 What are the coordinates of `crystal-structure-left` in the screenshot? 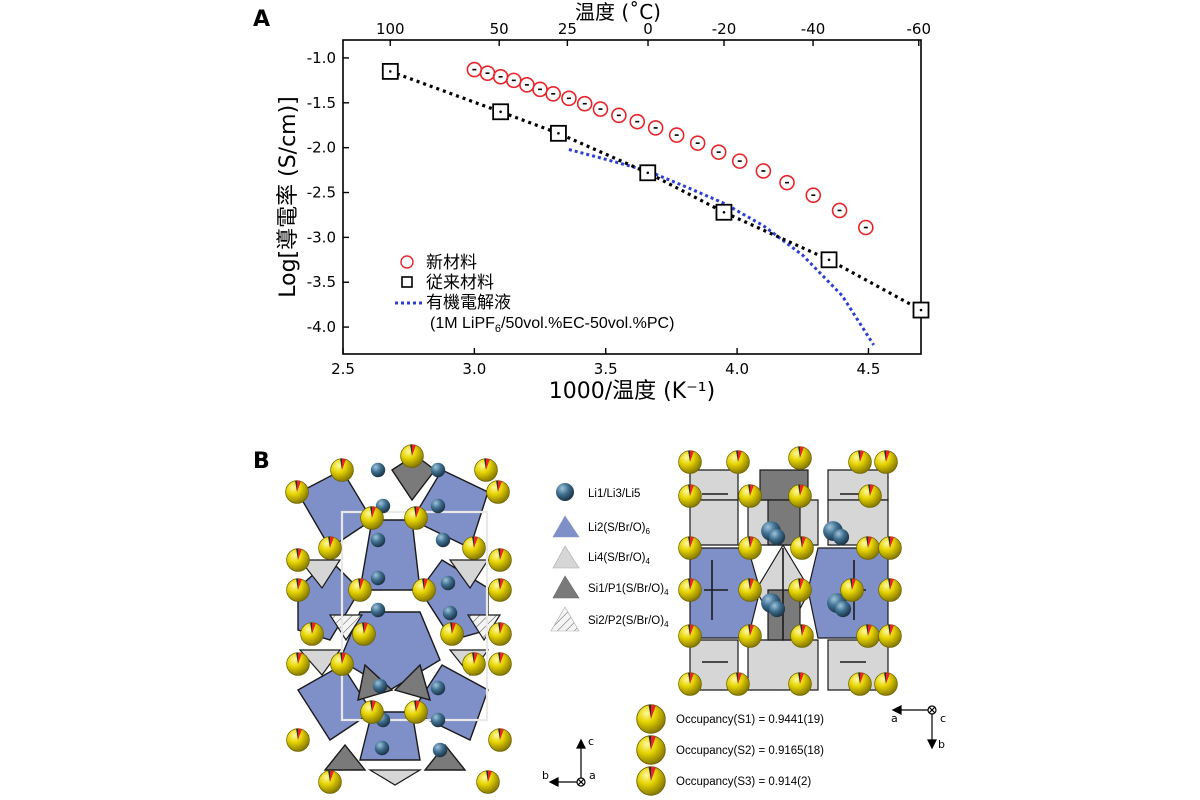 It's located at (398, 619).